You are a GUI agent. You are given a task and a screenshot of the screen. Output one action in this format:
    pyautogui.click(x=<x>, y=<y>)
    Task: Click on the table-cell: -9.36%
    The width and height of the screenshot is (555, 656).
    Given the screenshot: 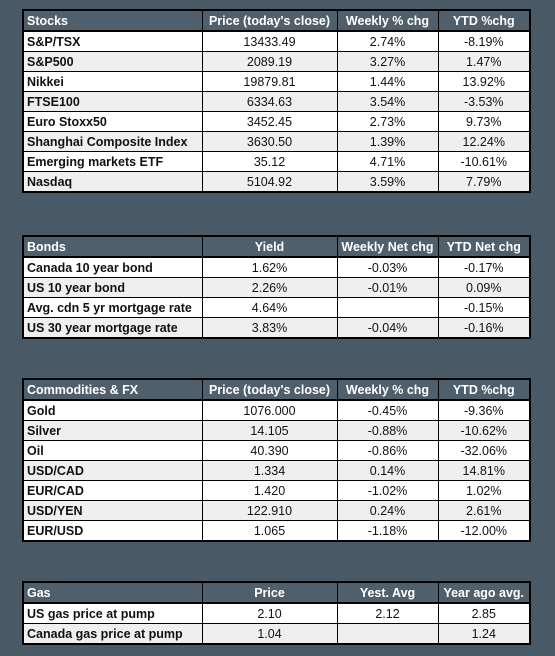 What is the action you would take?
    pyautogui.click(x=484, y=410)
    